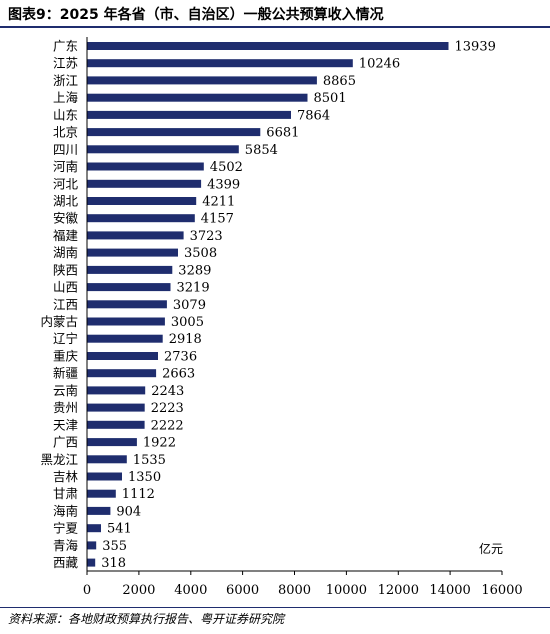  Describe the element at coordinates (59, 459) in the screenshot. I see `category-label: 黑龙江` at that location.